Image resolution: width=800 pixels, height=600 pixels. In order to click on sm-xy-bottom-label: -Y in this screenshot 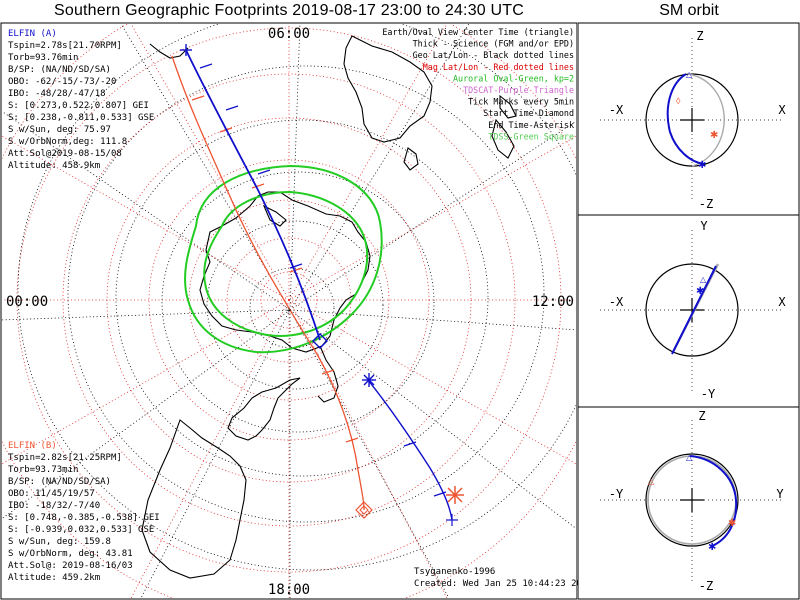, I will do `click(708, 394)`.